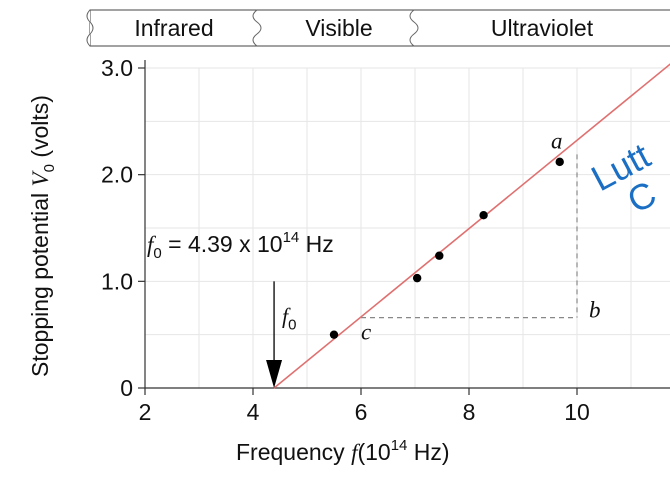 The image size is (670, 483). I want to click on x-axis-title: Frequency f(1014 Hz), so click(343, 451).